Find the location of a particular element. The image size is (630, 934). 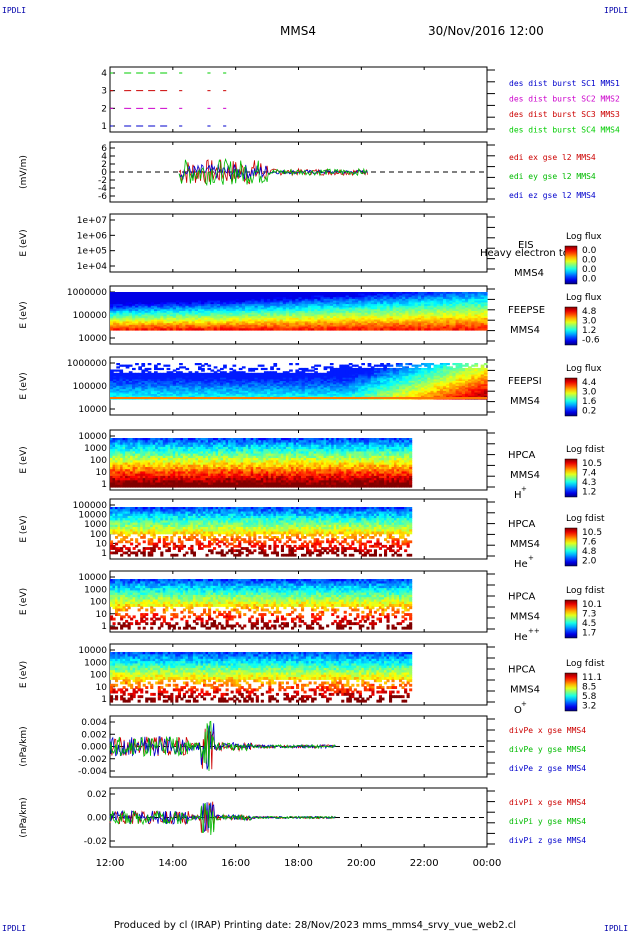

corner-label-top-left: IPDLI is located at coordinates (14, 10).